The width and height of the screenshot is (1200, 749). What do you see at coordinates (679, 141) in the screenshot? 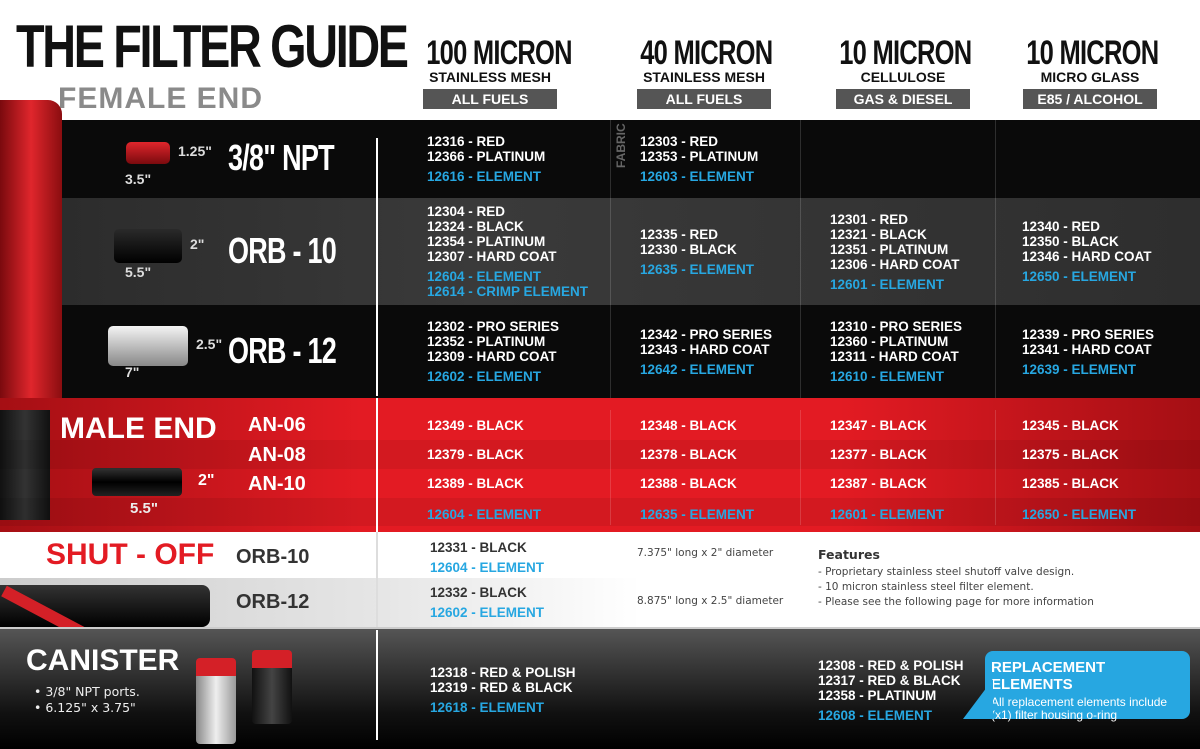
I see `part-number: 12303 - RED` at bounding box center [679, 141].